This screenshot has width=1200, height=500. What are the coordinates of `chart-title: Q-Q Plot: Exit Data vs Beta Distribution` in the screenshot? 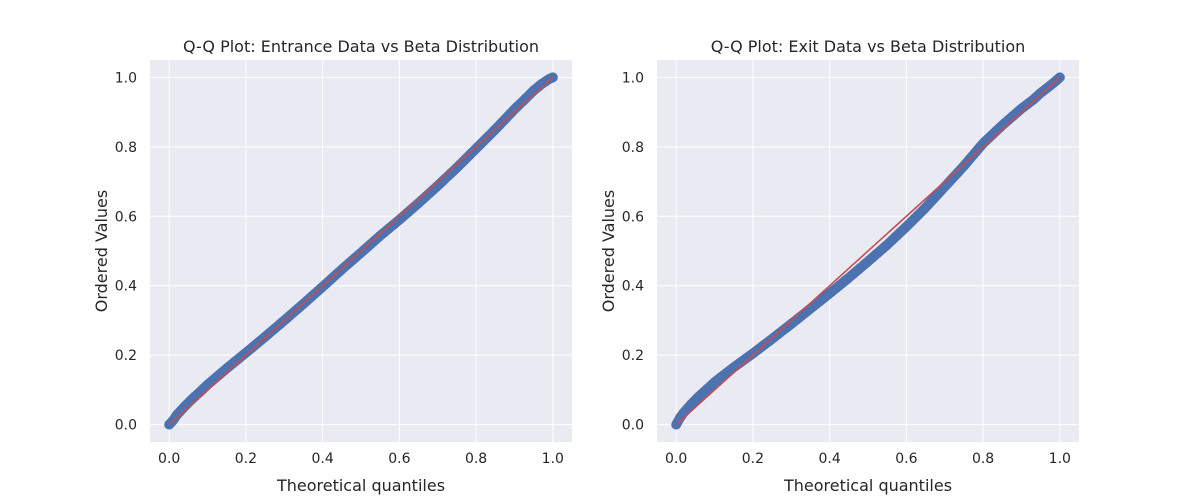 It's located at (868, 46).